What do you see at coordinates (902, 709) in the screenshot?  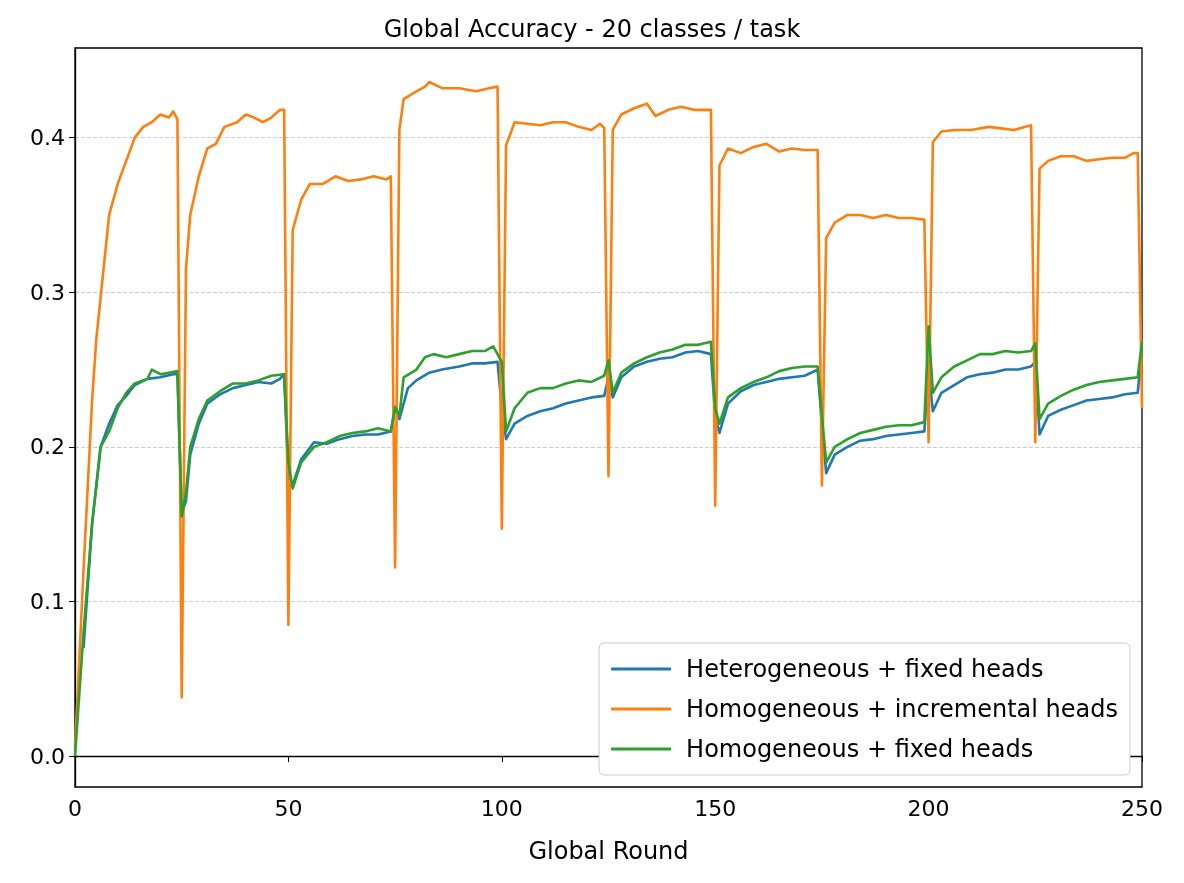 I see `legend-label: Homogeneous + incremental heads` at bounding box center [902, 709].